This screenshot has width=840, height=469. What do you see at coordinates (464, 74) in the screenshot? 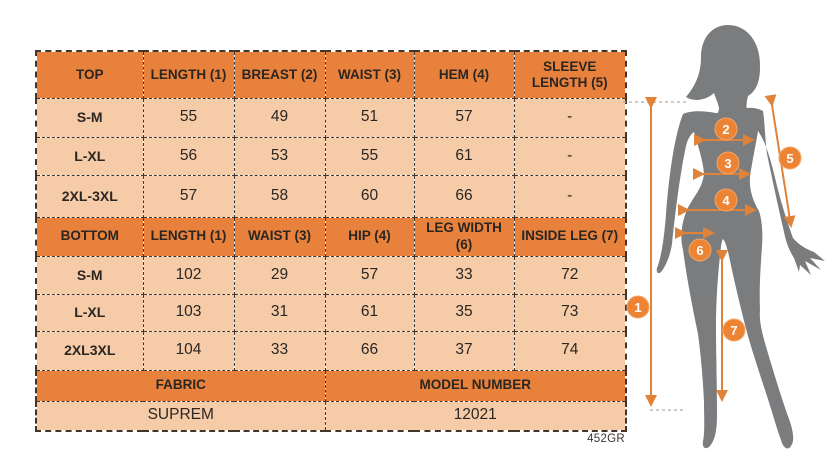
I see `column-header-hem: HEM (4)` at bounding box center [464, 74].